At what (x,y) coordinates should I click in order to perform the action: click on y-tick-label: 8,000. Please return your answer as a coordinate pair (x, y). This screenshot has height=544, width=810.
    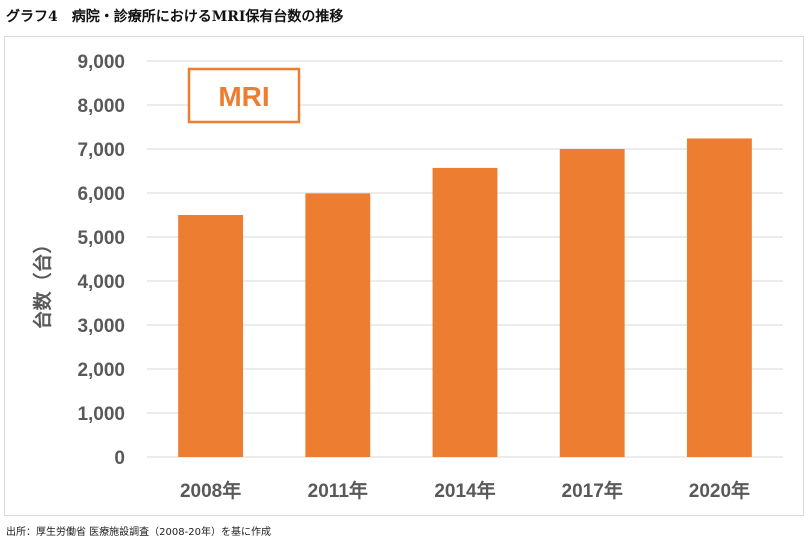
    Looking at the image, I should click on (101, 106).